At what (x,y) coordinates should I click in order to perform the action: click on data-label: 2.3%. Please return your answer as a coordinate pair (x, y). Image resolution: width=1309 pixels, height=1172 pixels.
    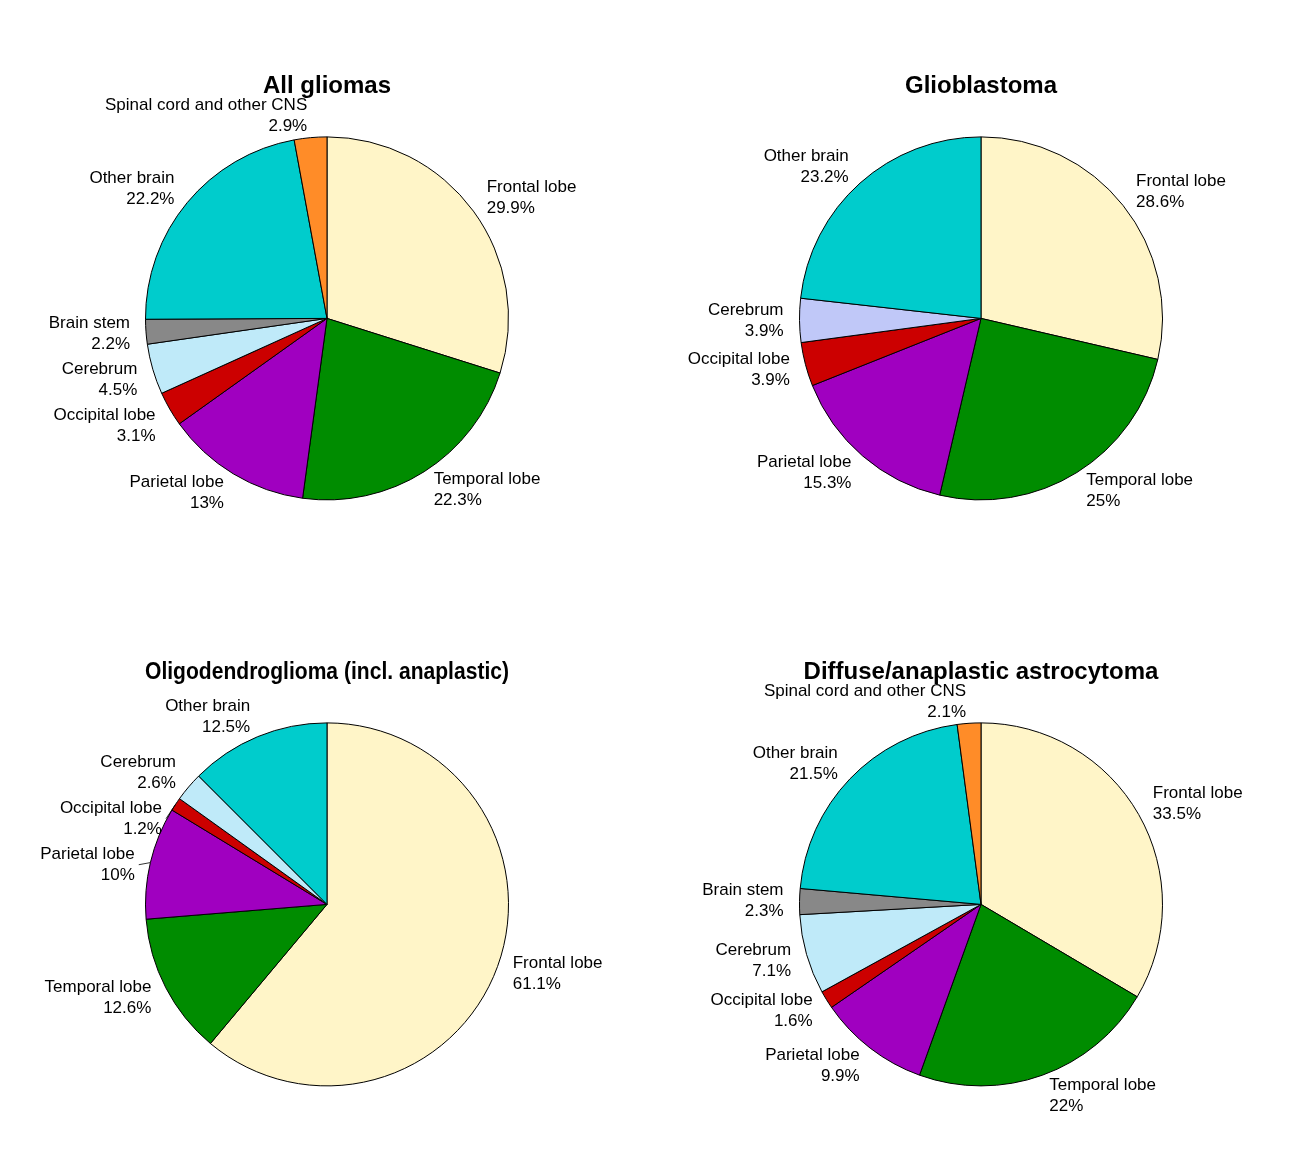
    Looking at the image, I should click on (764, 911).